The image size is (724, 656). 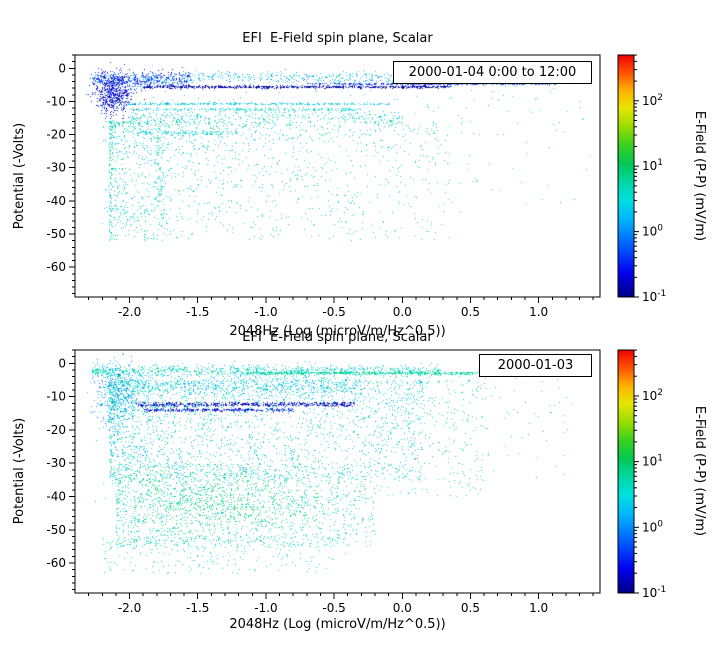 What do you see at coordinates (19, 176) in the screenshot?
I see `y-axis-title-top: Potential (-Volts)` at bounding box center [19, 176].